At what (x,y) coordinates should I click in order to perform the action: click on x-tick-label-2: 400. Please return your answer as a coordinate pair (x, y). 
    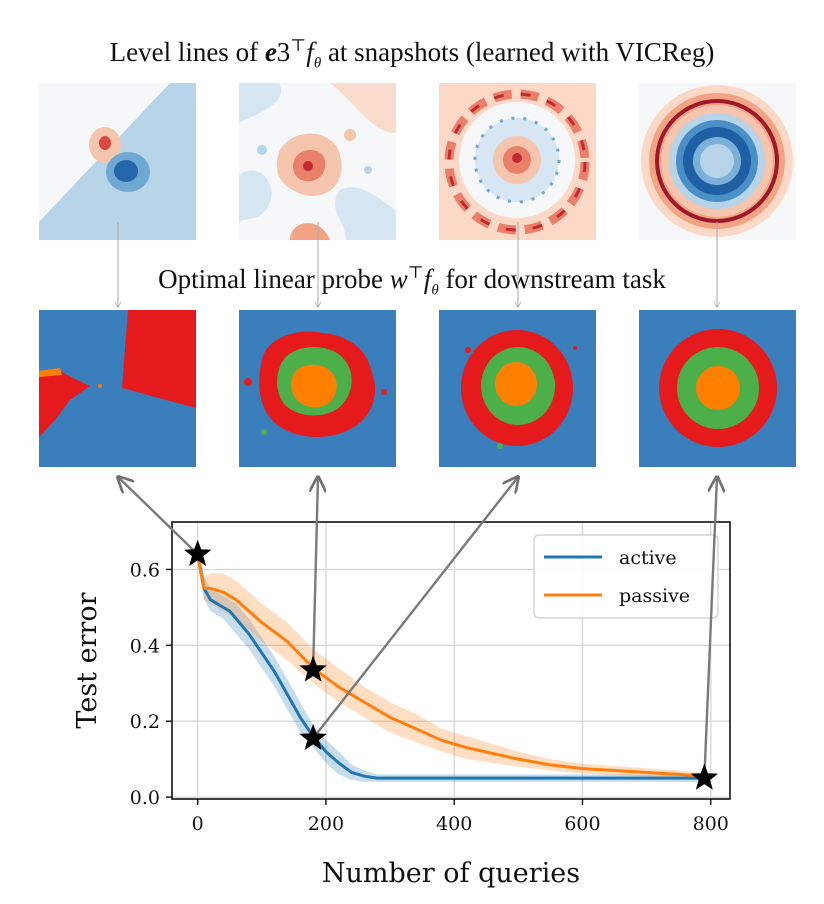
    Looking at the image, I should click on (454, 824).